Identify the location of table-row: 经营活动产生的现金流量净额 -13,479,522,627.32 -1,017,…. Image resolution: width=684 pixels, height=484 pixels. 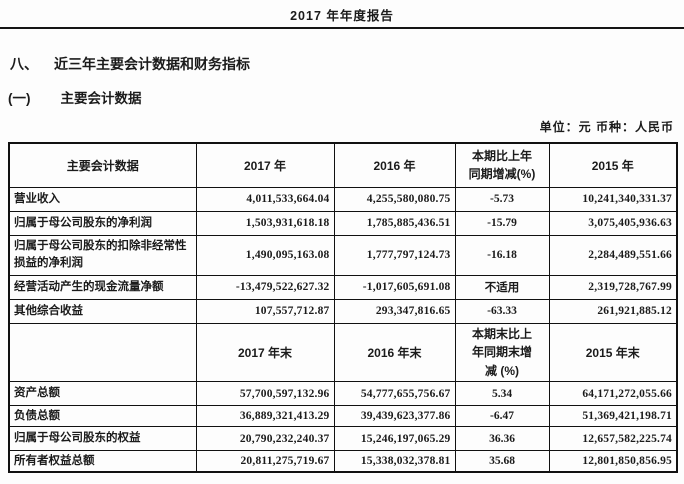
(343, 287).